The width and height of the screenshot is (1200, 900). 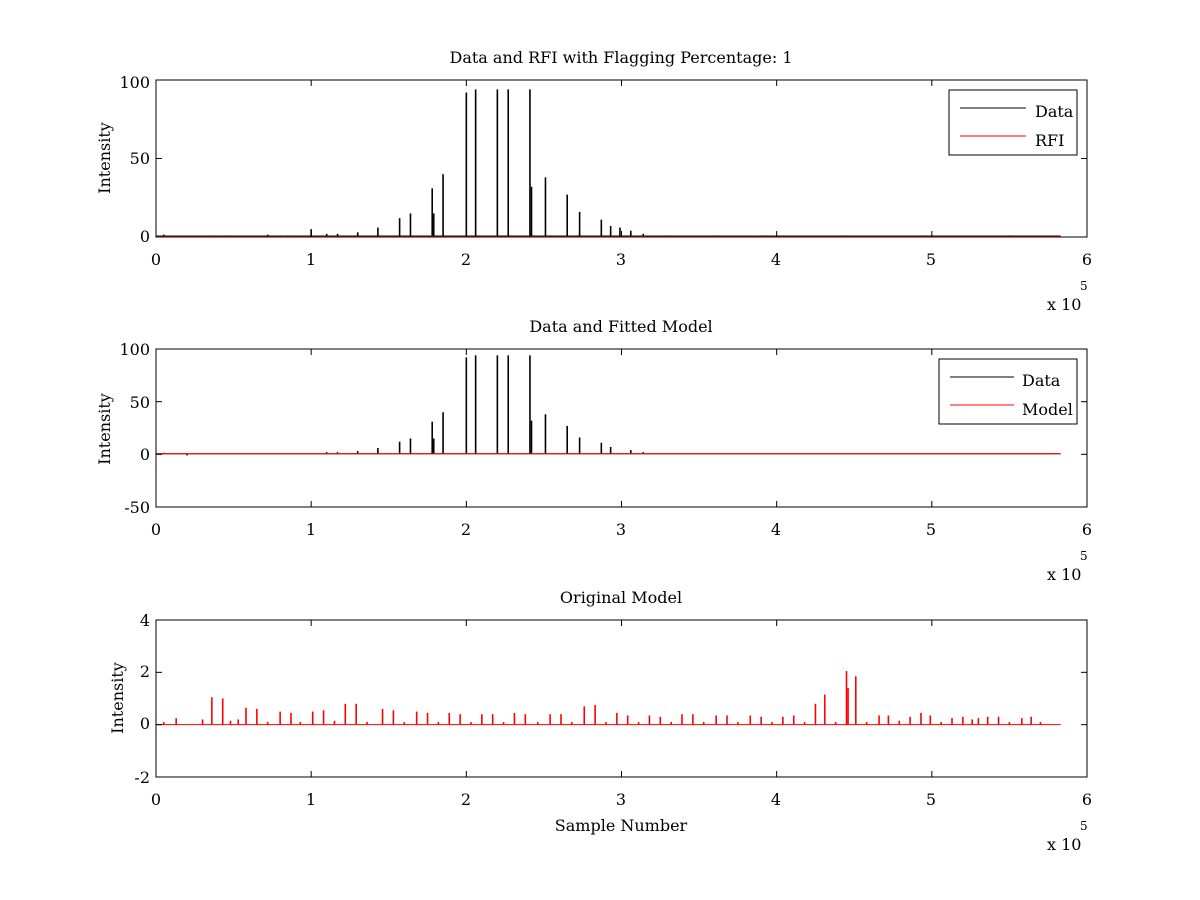 I want to click on y-tick-label: 2, so click(x=145, y=671).